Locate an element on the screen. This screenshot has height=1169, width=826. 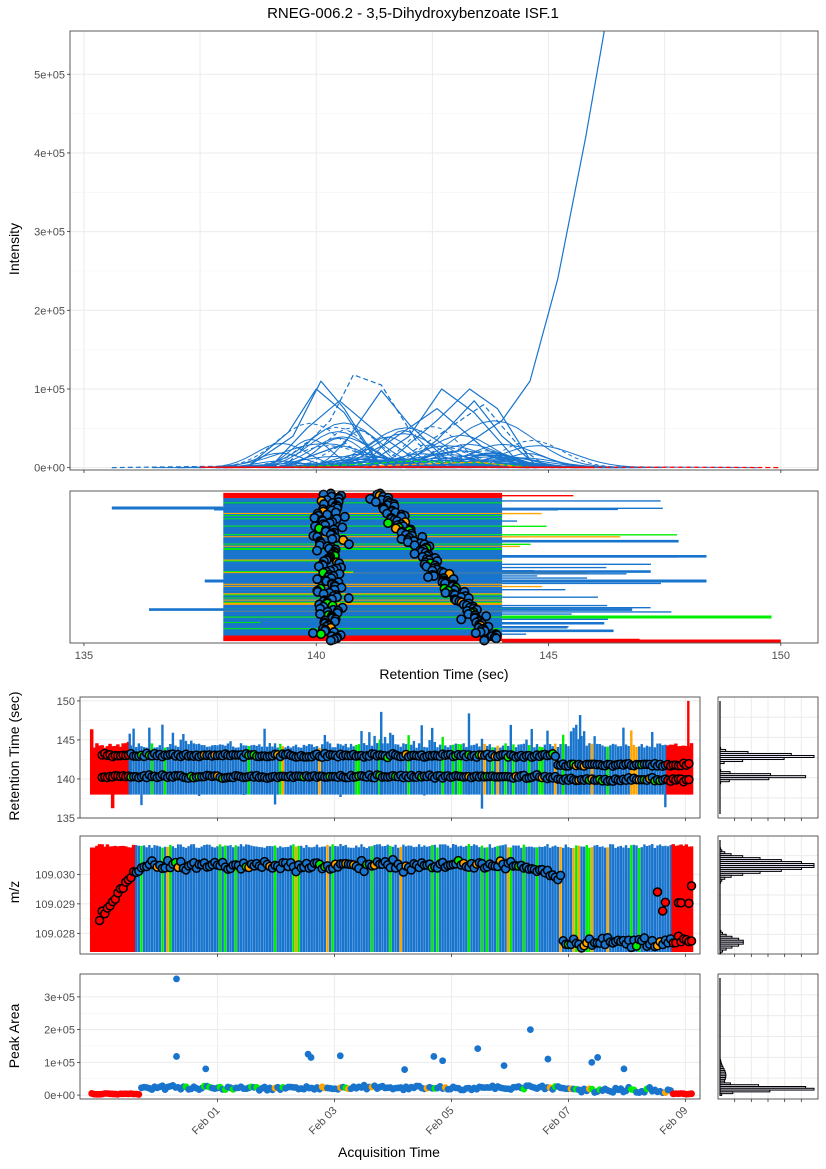
area-bg is located at coordinates (390, 1036).